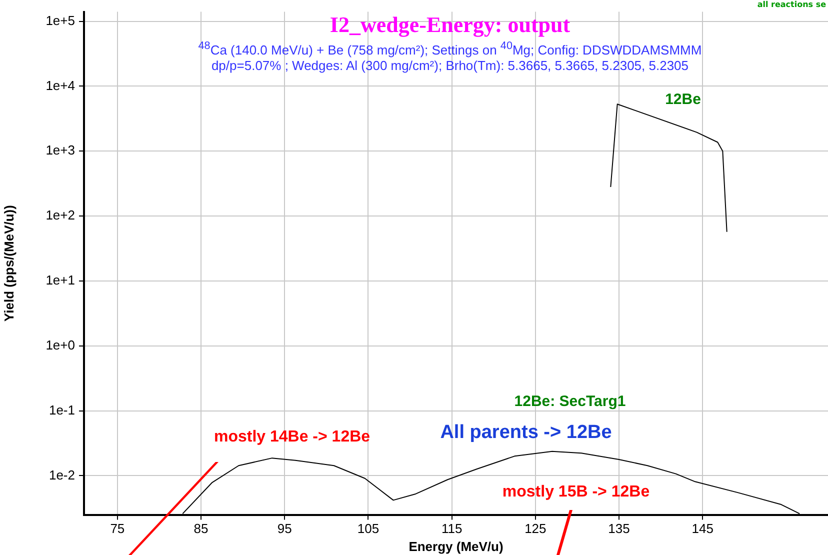  What do you see at coordinates (526, 433) in the screenshot?
I see `annotation: All parents -> 12Be` at bounding box center [526, 433].